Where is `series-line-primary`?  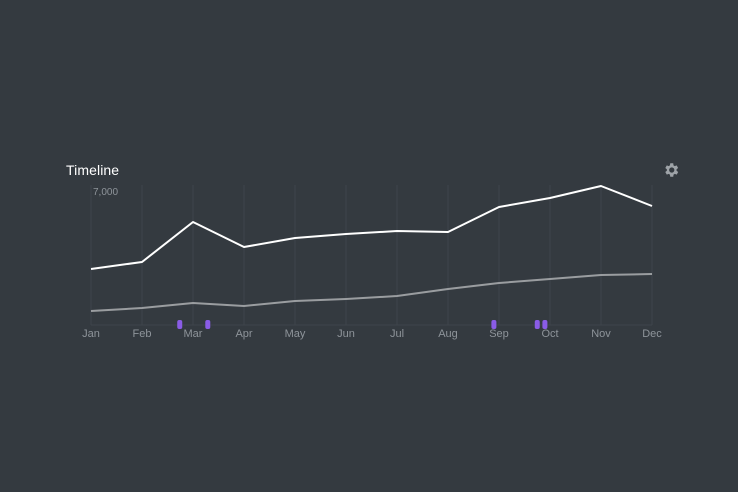
series-line-primary is located at coordinates (371, 227).